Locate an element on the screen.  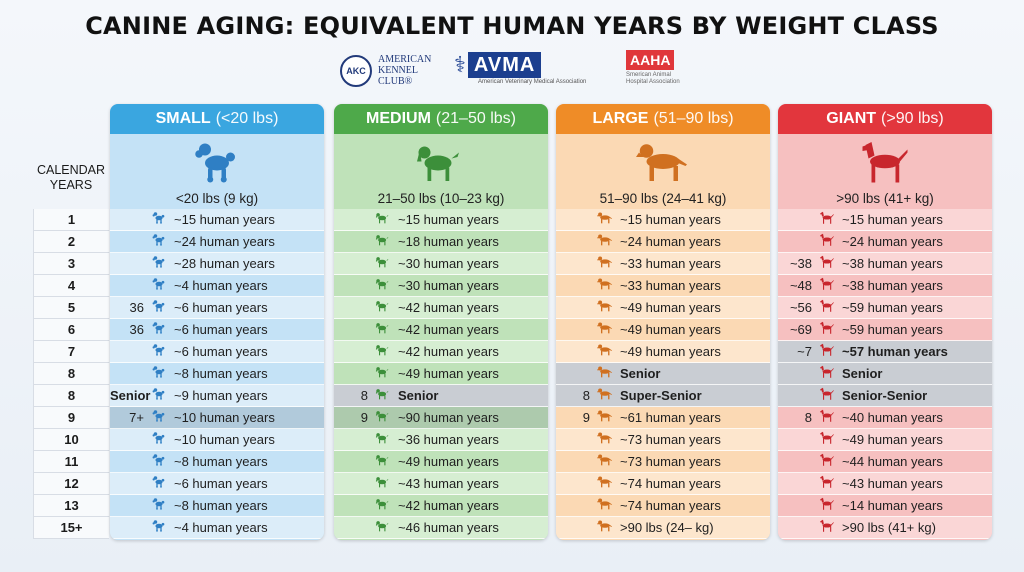
human-years-value: ~61 human years is located at coordinates (670, 417).